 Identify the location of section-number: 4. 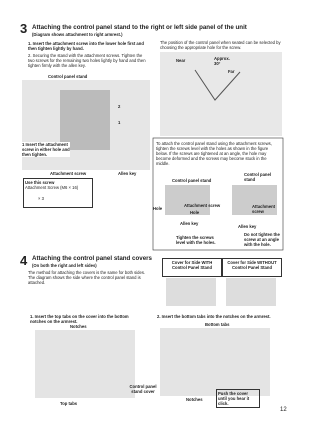
(24, 260).